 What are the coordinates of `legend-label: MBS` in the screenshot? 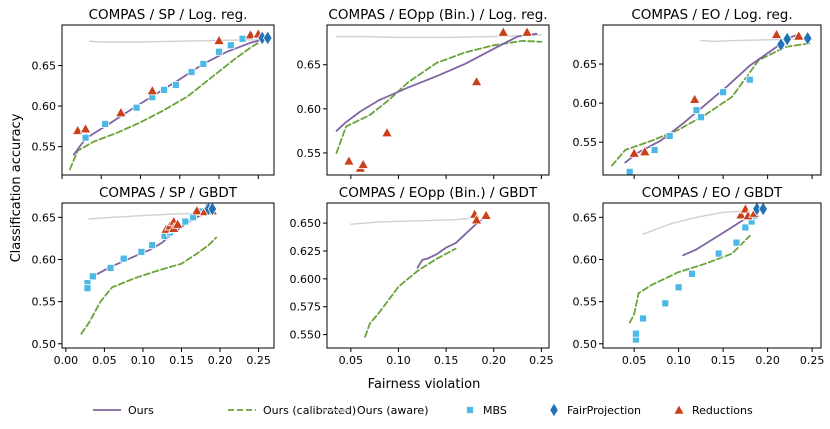 It's located at (495, 410).